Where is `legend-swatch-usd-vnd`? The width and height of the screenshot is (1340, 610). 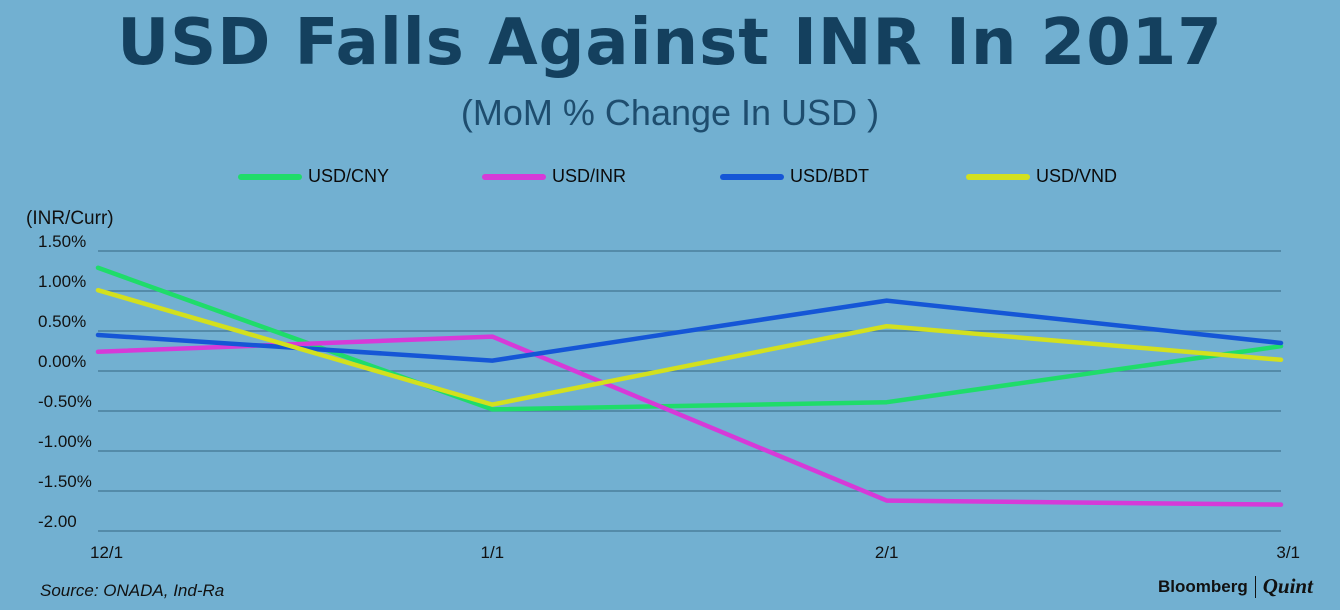 legend-swatch-usd-vnd is located at coordinates (998, 176).